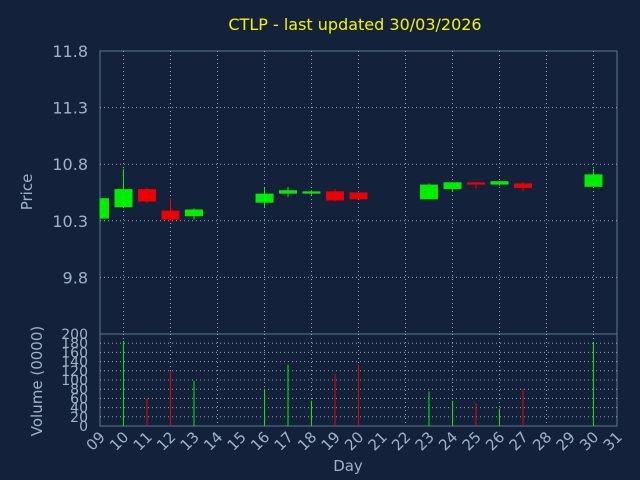 Image resolution: width=640 pixels, height=480 pixels. What do you see at coordinates (213, 441) in the screenshot?
I see `x-tick-label: 14` at bounding box center [213, 441].